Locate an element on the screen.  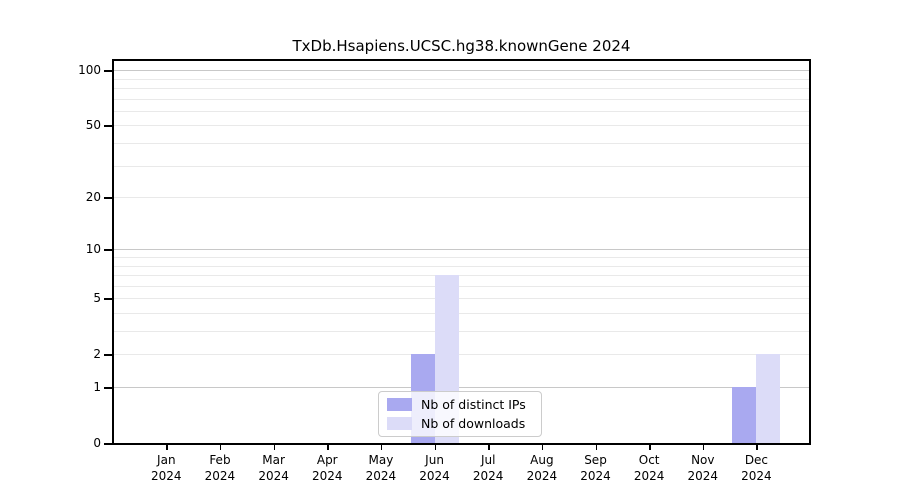
x-tick-label: Nov 2024 is located at coordinates (703, 468).